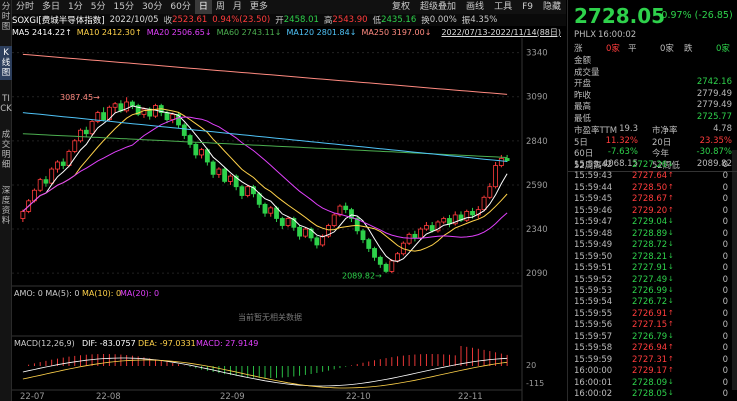  Describe the element at coordinates (301, 20) in the screenshot. I see `open-value: 2458.01` at that location.